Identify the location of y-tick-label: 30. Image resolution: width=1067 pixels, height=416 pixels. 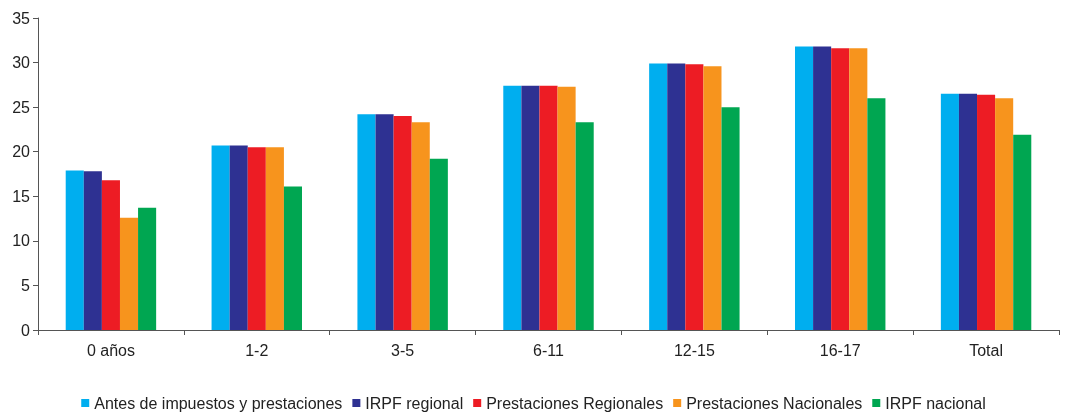
(21, 63).